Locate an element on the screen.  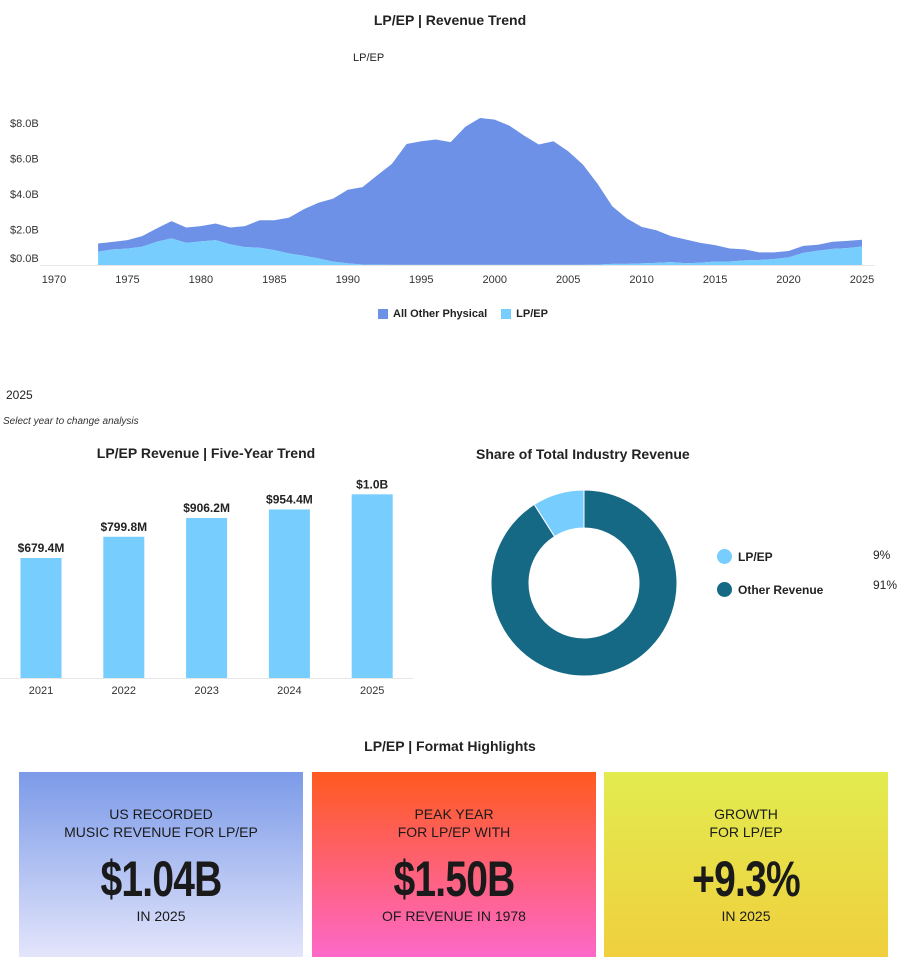
legend-item-all-other-physical: All Other Physical is located at coordinates (432, 314).